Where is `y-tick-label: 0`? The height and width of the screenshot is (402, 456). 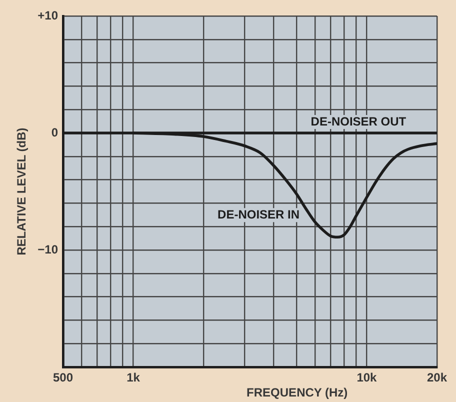 y-tick-label: 0 is located at coordinates (54, 132).